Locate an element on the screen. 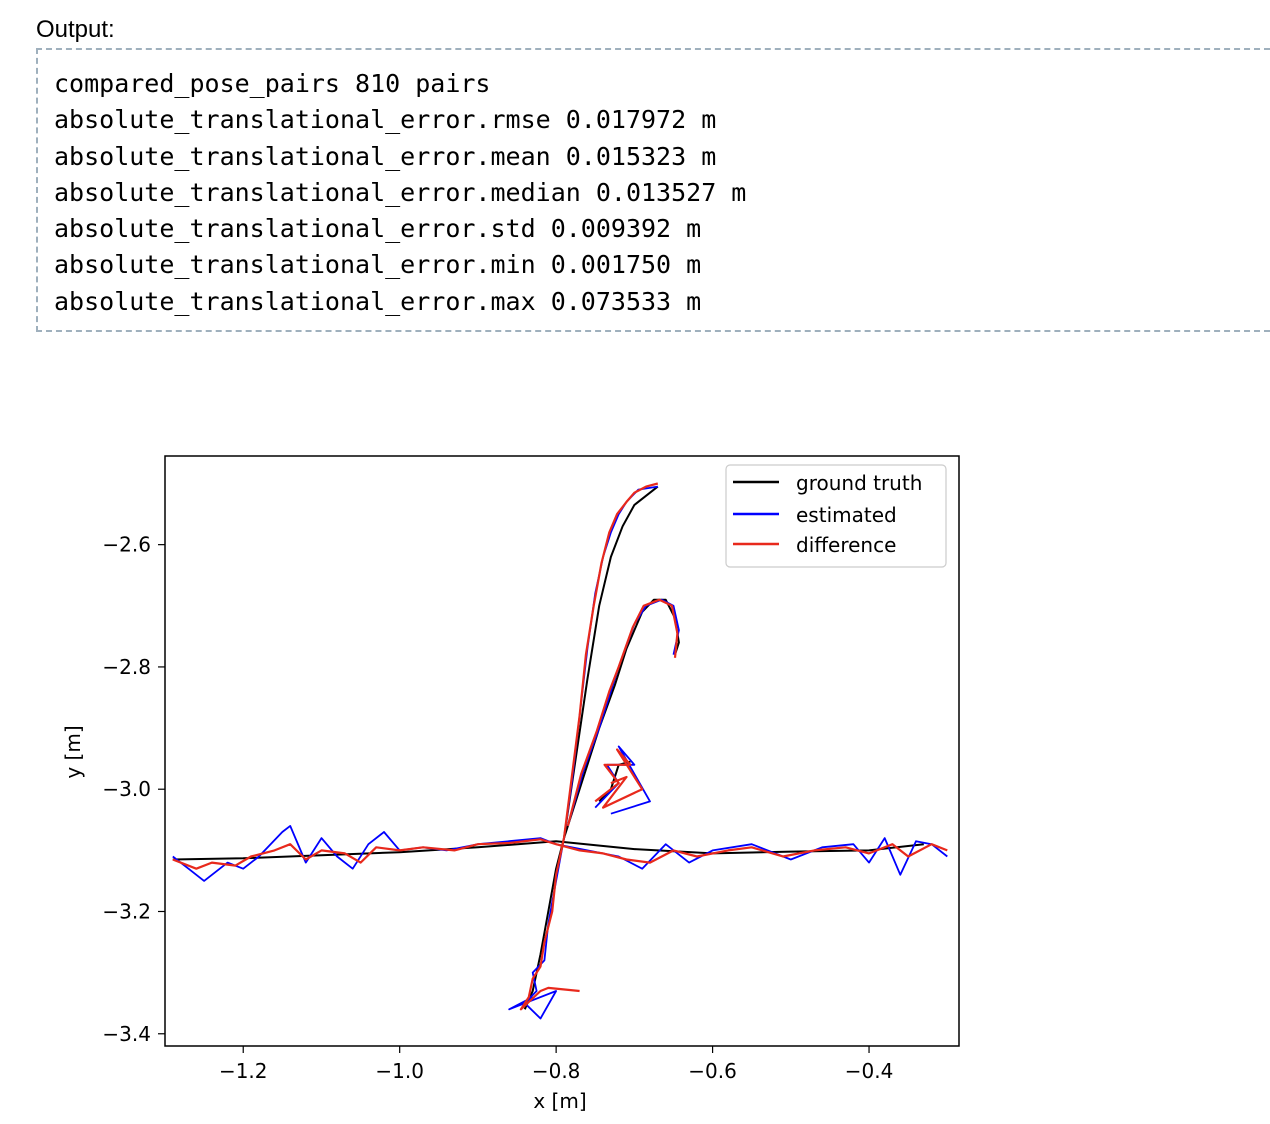 The width and height of the screenshot is (1270, 1124). y-tick-label: −3.4 is located at coordinates (126, 1034).